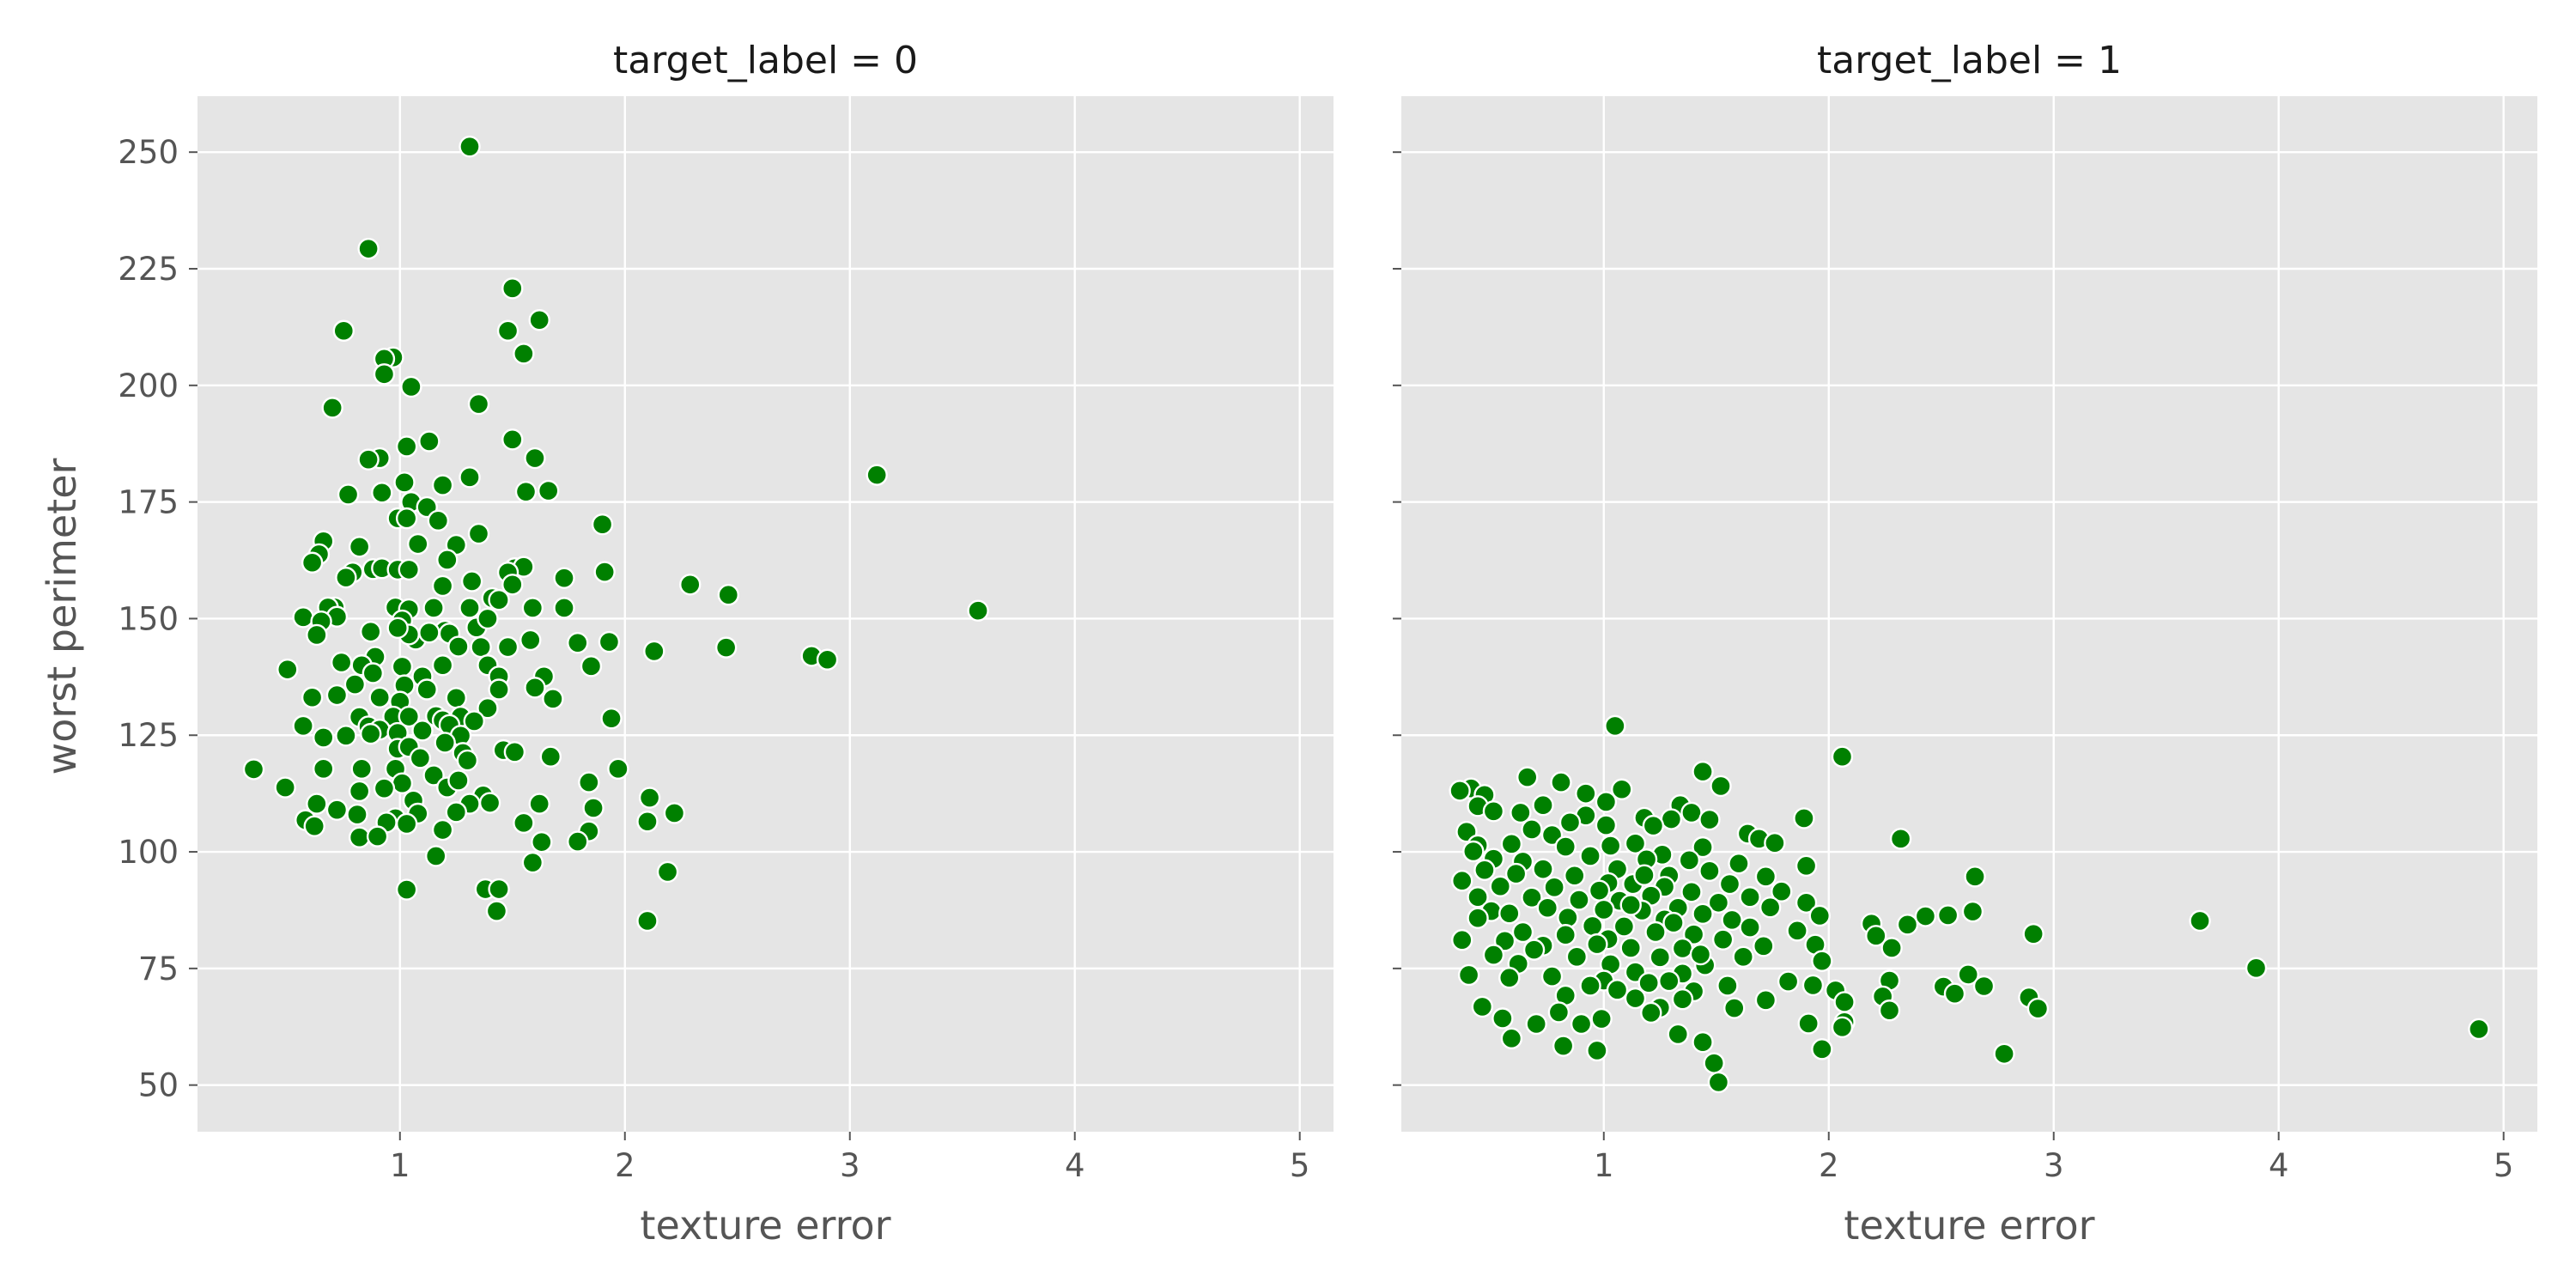 The image size is (2576, 1288). Describe the element at coordinates (1300, 1166) in the screenshot. I see `x-tick-label: 5` at that location.